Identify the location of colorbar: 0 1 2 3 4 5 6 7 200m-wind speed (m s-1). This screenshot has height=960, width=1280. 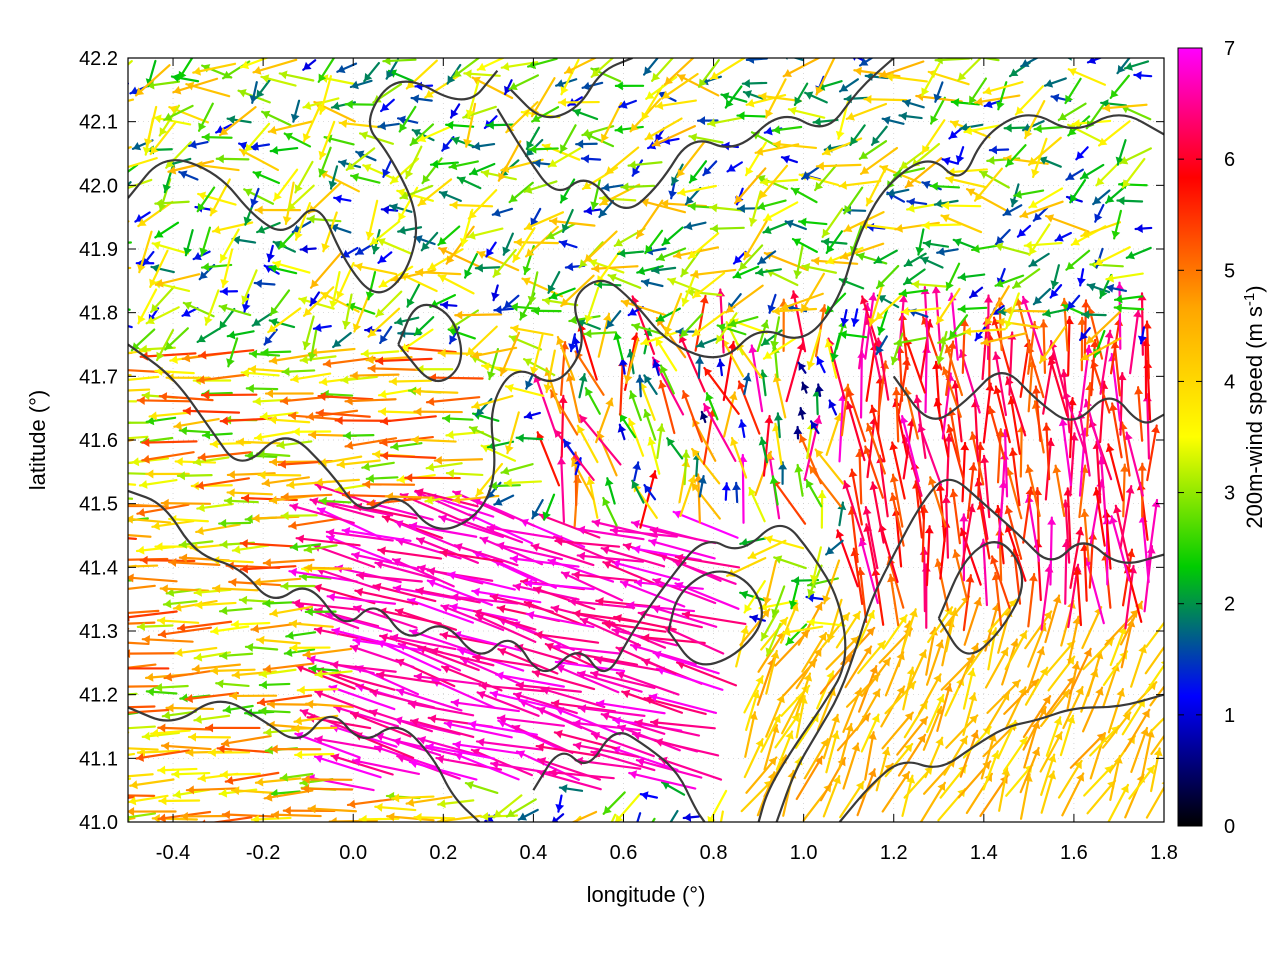
(1222, 438).